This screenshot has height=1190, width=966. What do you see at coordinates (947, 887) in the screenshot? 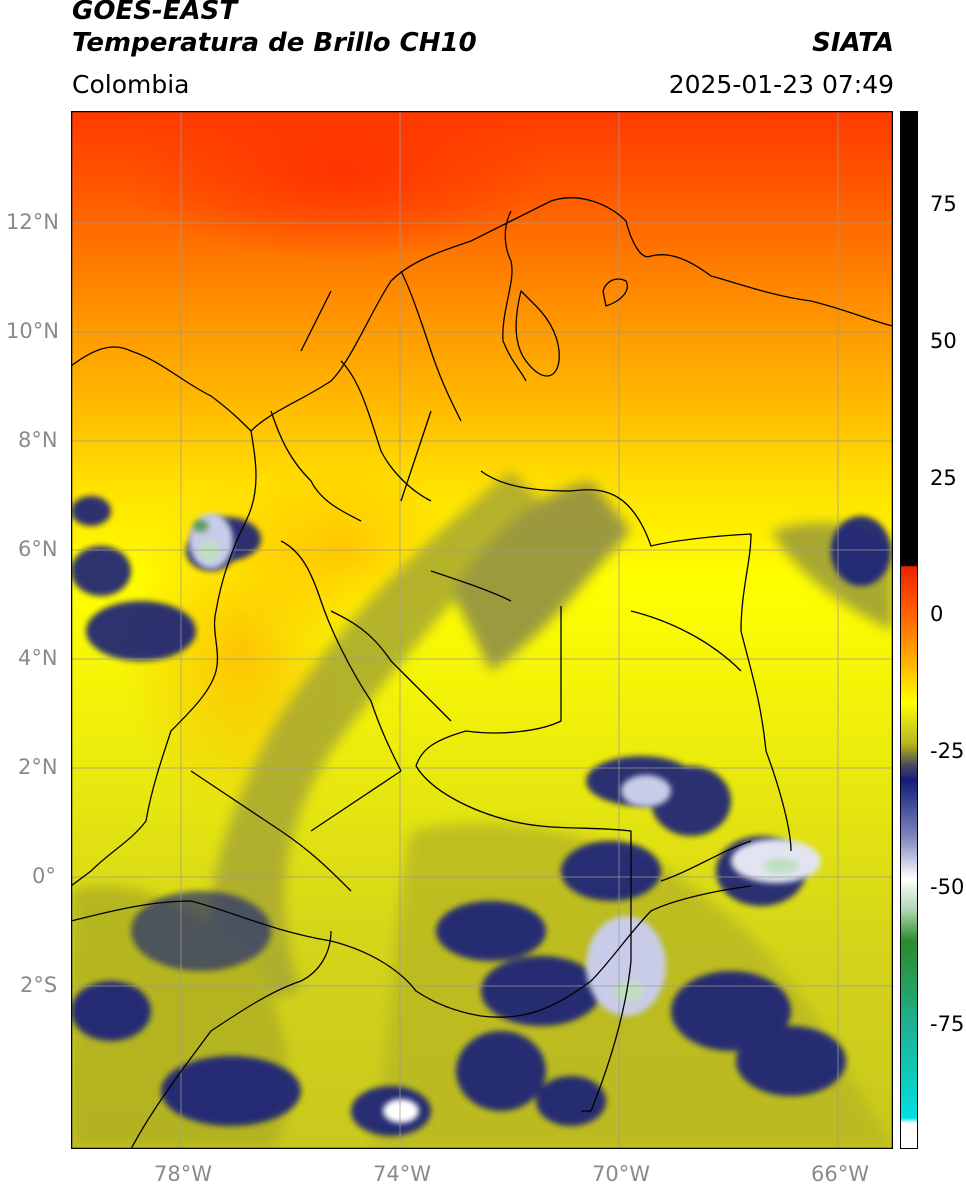
I see `colorbar-tick-minus50: -50` at bounding box center [947, 887].